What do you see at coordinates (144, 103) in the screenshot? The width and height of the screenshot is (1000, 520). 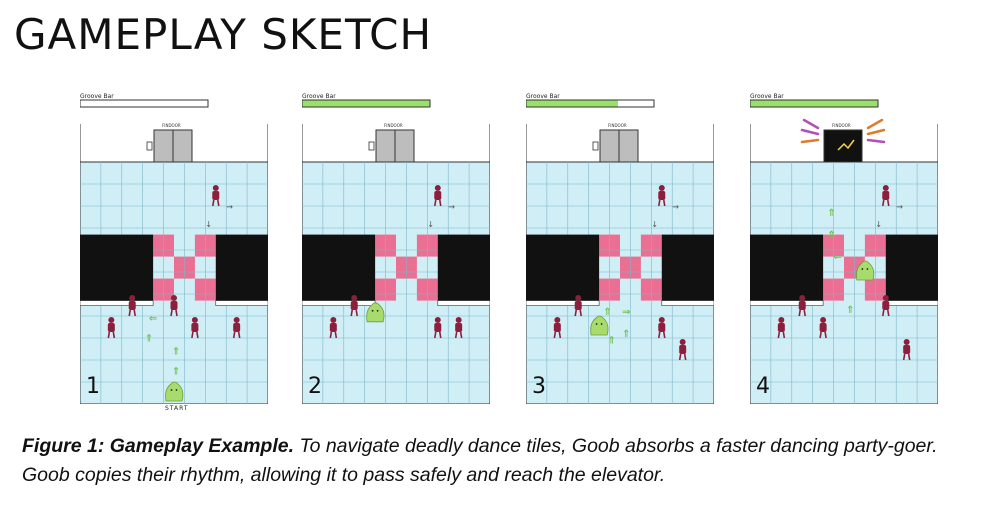 I see `groove-bar-frame` at bounding box center [144, 103].